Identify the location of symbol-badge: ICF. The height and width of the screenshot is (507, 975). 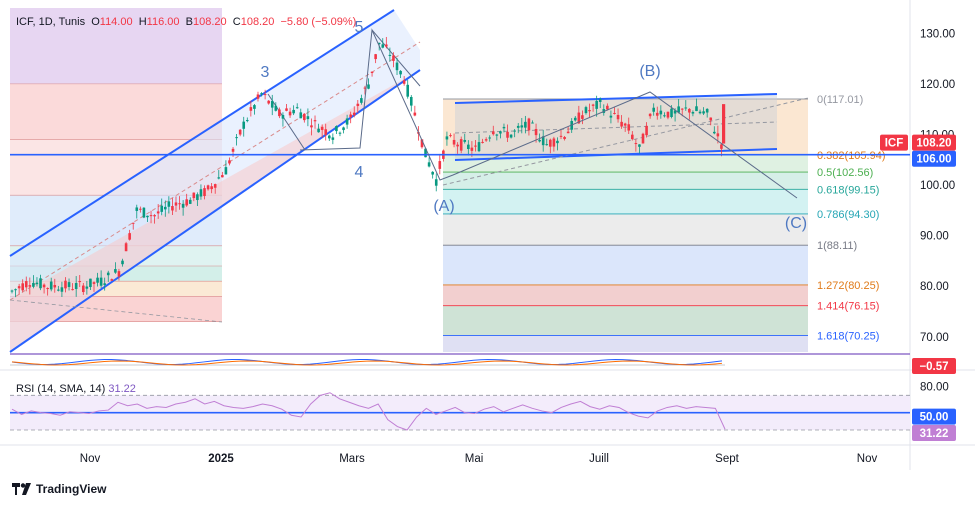
(894, 144).